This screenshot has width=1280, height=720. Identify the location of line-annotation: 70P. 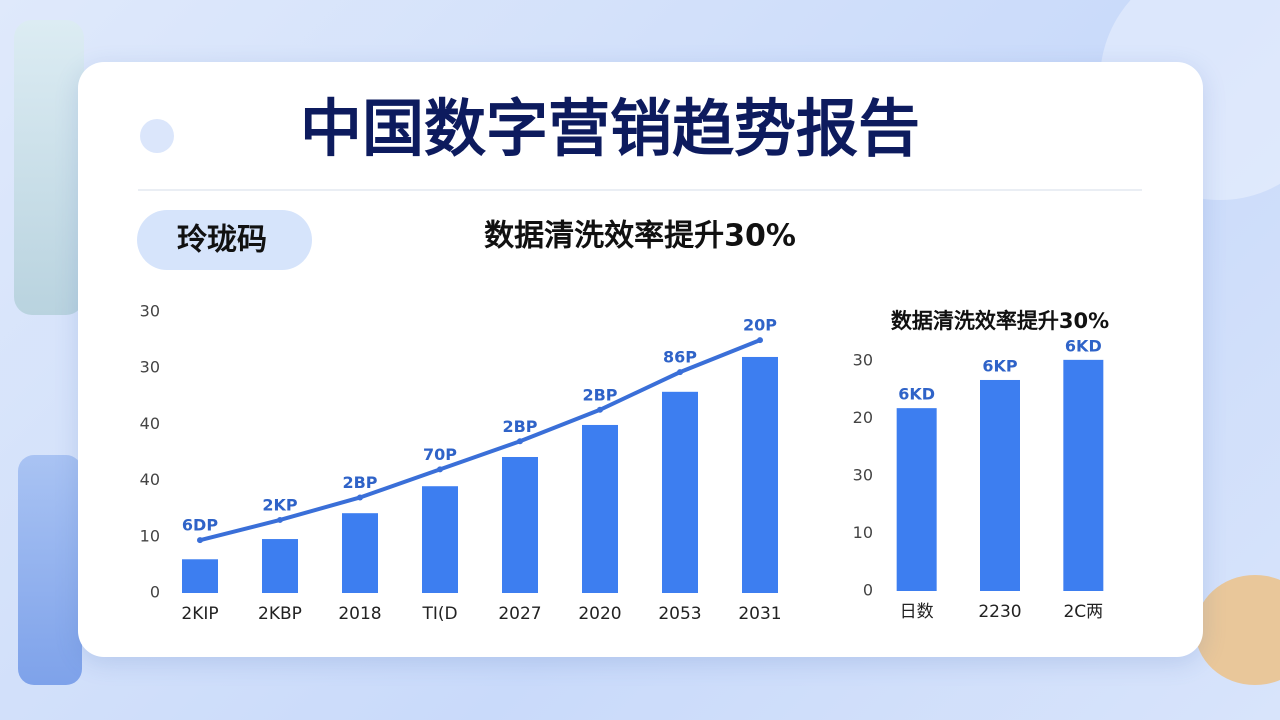
(440, 454).